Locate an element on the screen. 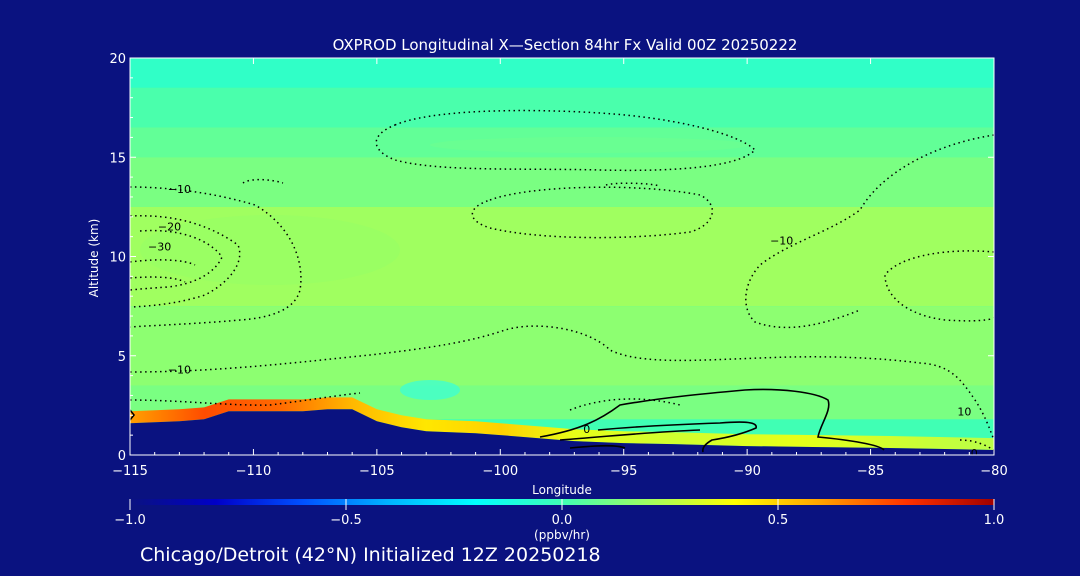 Image resolution: width=1080 pixels, height=576 pixels. colorbar-tick-label: 1.0 is located at coordinates (994, 520).